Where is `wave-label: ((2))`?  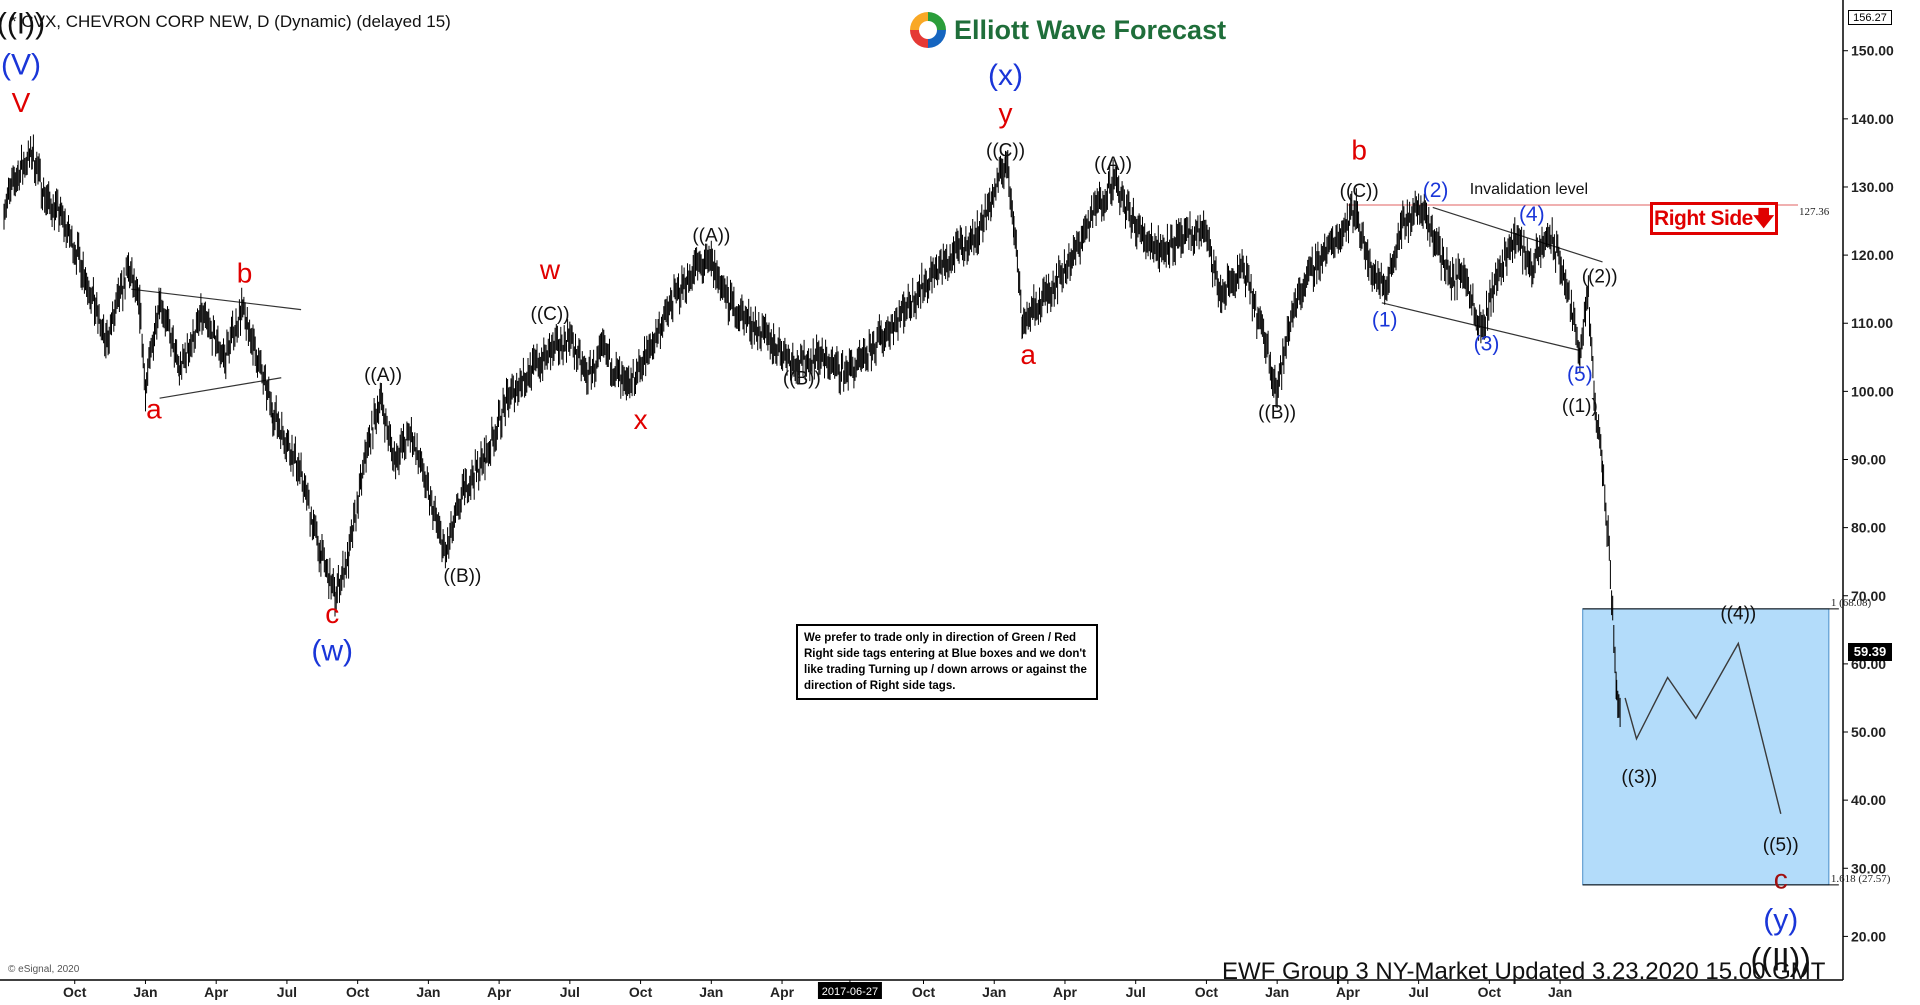 wave-label: ((2)) is located at coordinates (1600, 276).